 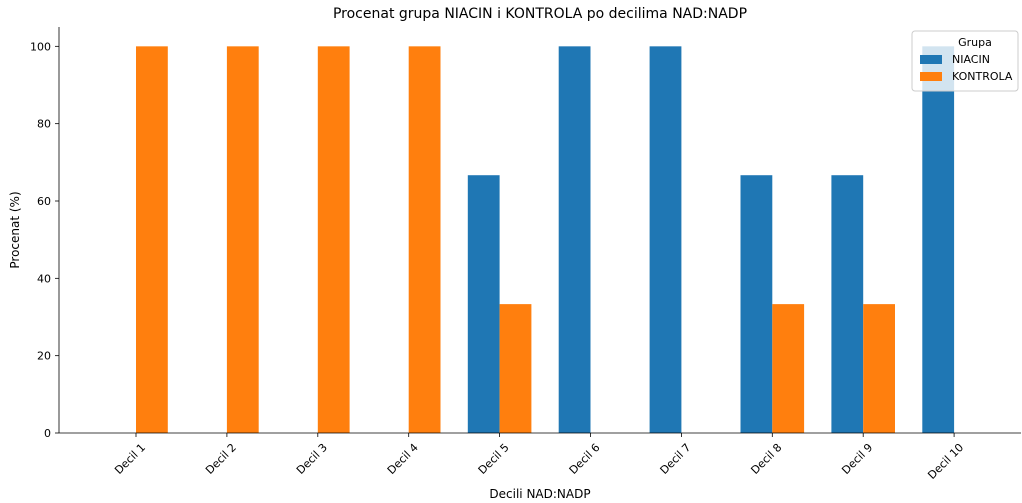 I want to click on y-tick-label: 60, so click(x=44, y=201).